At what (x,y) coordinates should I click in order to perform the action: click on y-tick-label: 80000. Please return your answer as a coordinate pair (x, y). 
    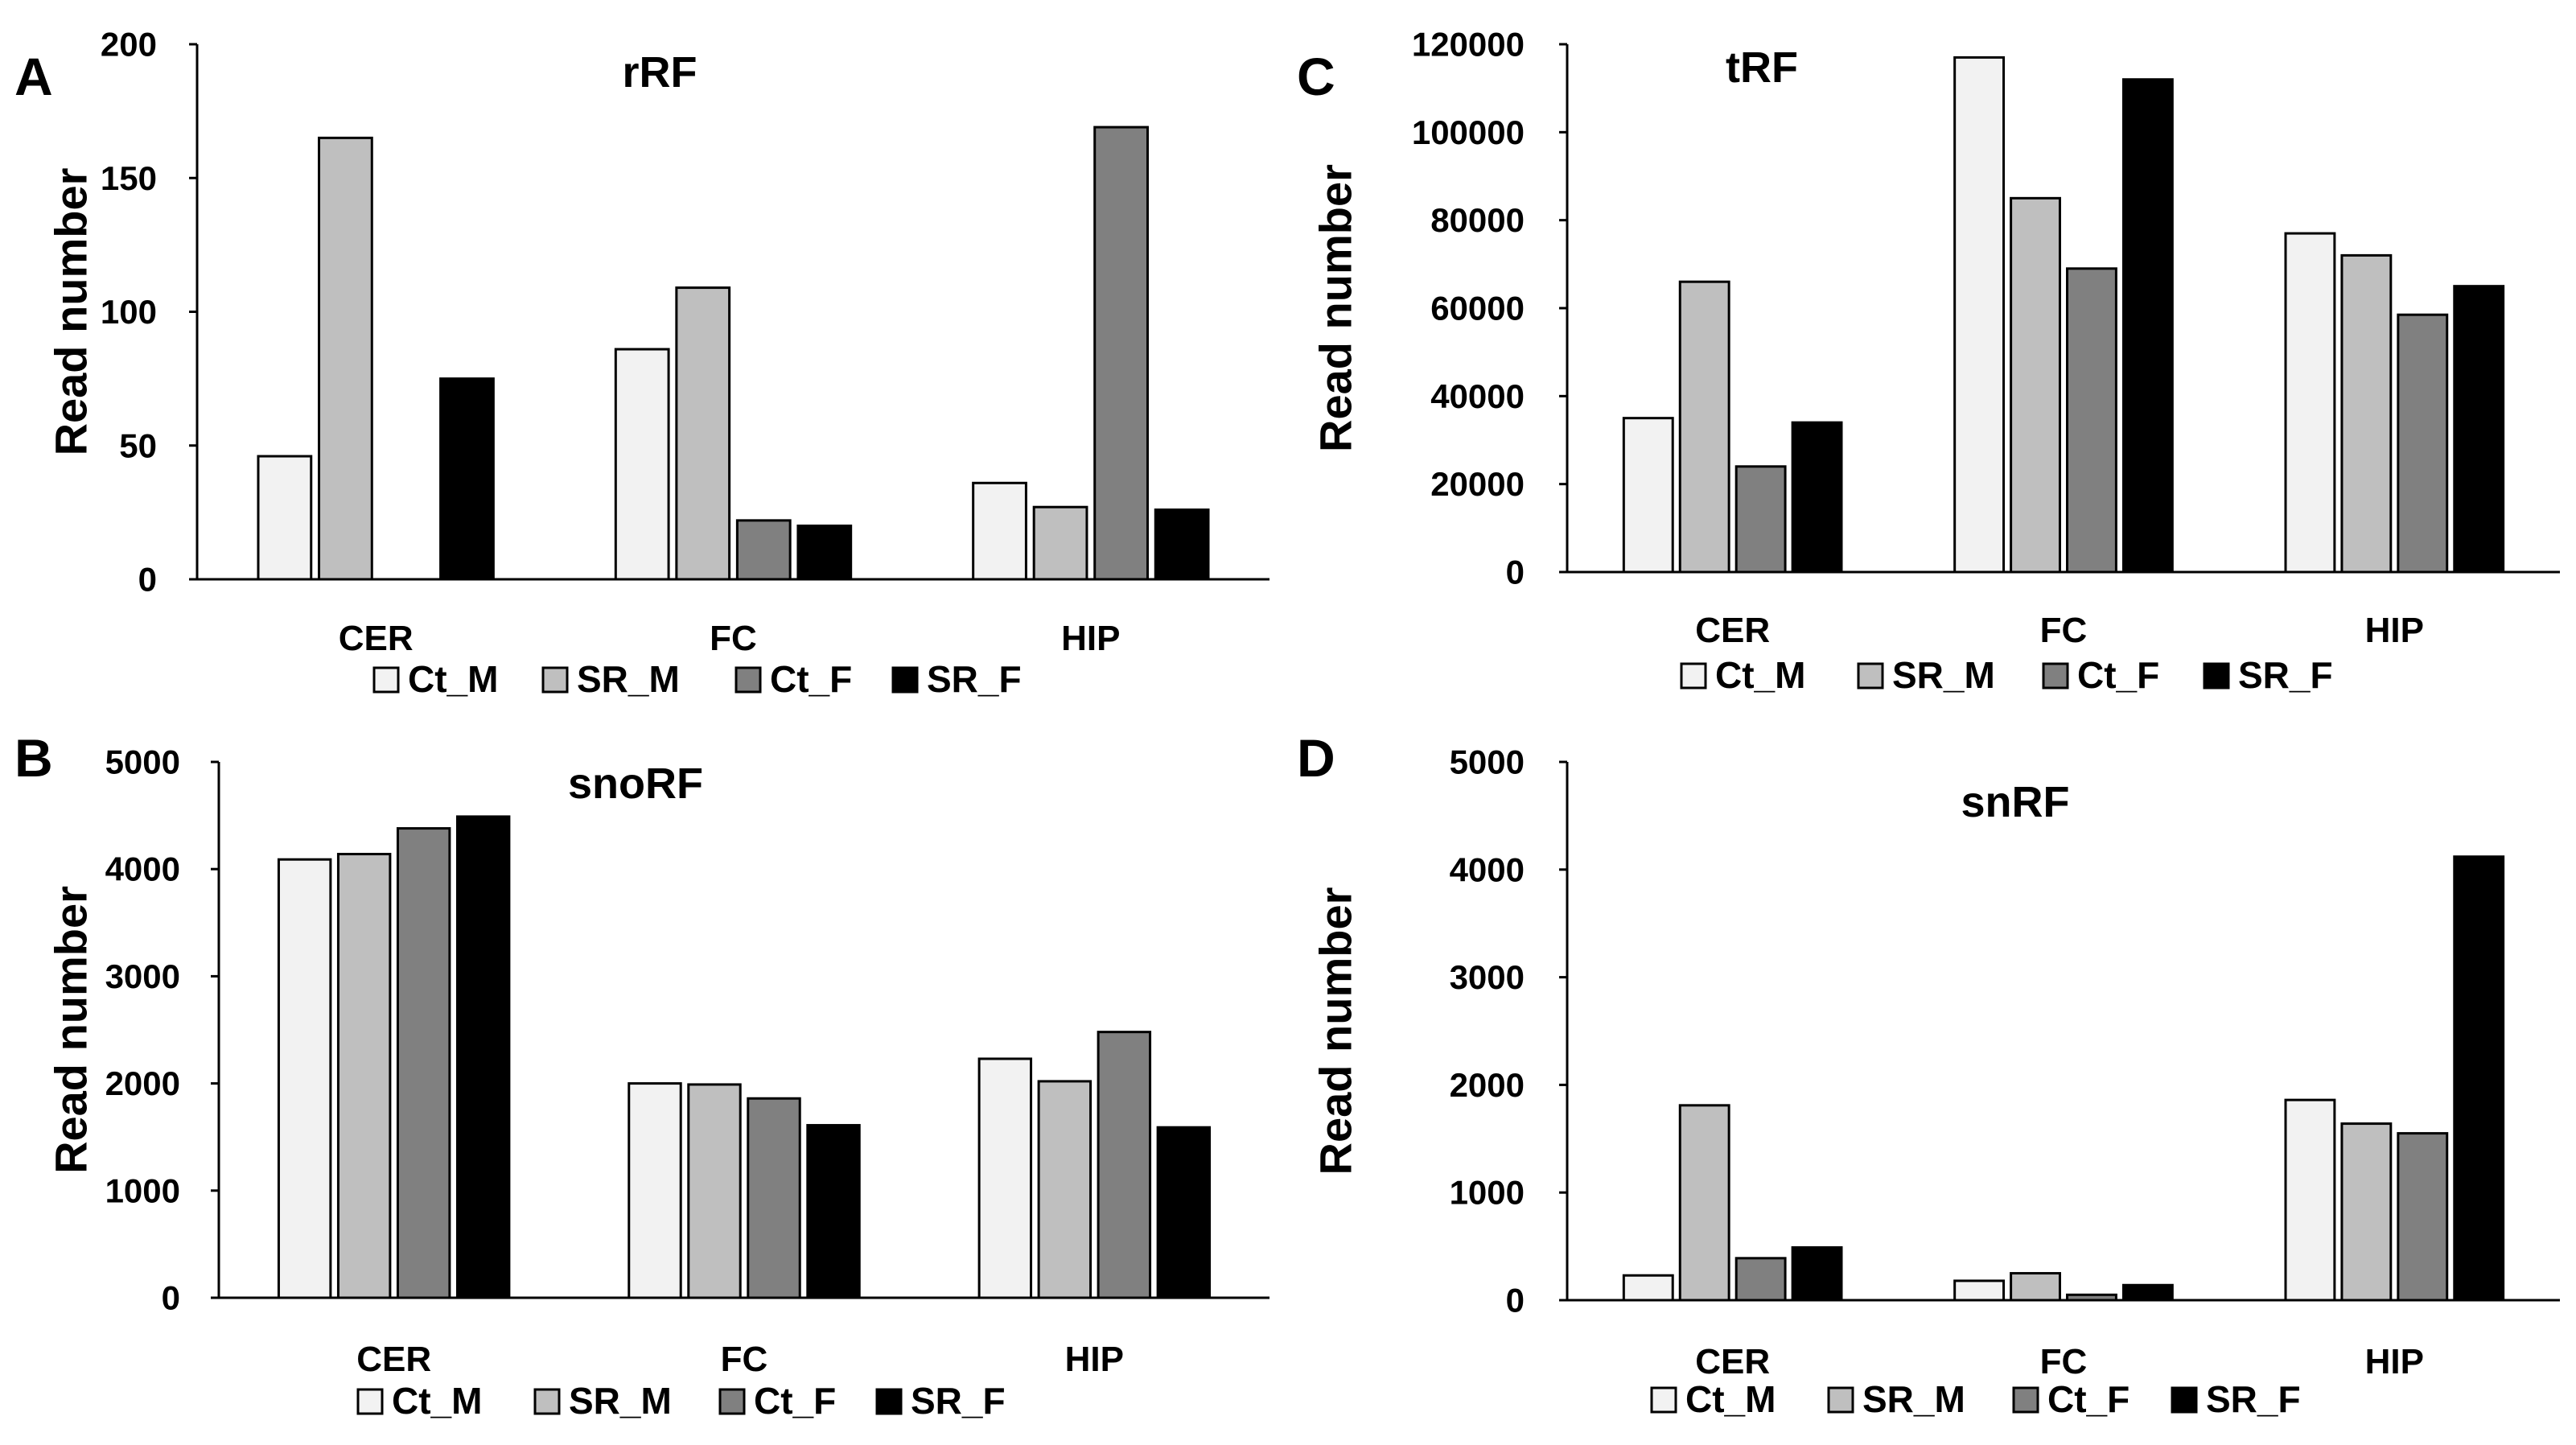
    Looking at the image, I should click on (1477, 220).